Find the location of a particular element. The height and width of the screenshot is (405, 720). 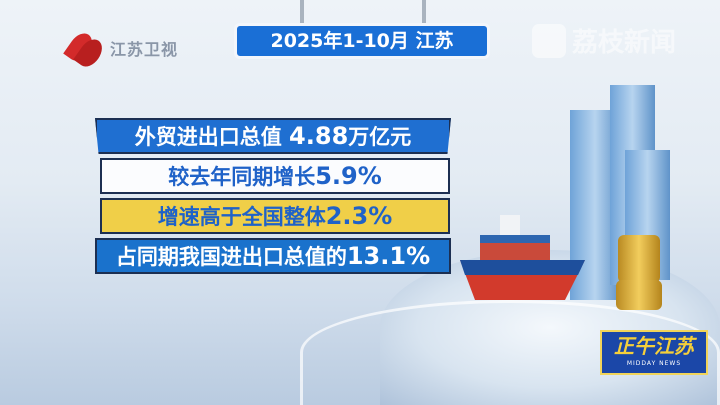

channel-logo: 江苏卫视 is located at coordinates (121, 50).